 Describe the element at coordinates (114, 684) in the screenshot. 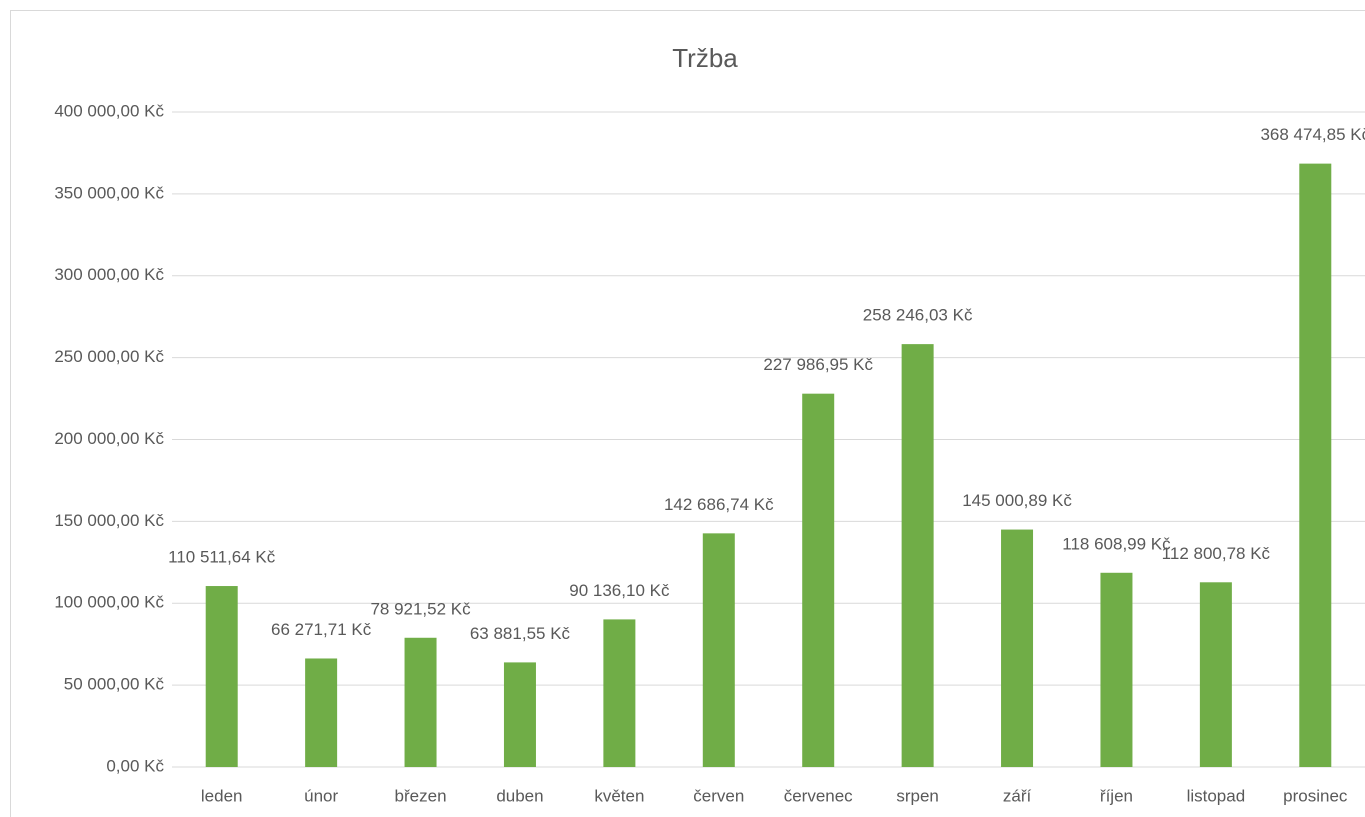

I see `y-tick-label: 50 000,00 Kč` at that location.